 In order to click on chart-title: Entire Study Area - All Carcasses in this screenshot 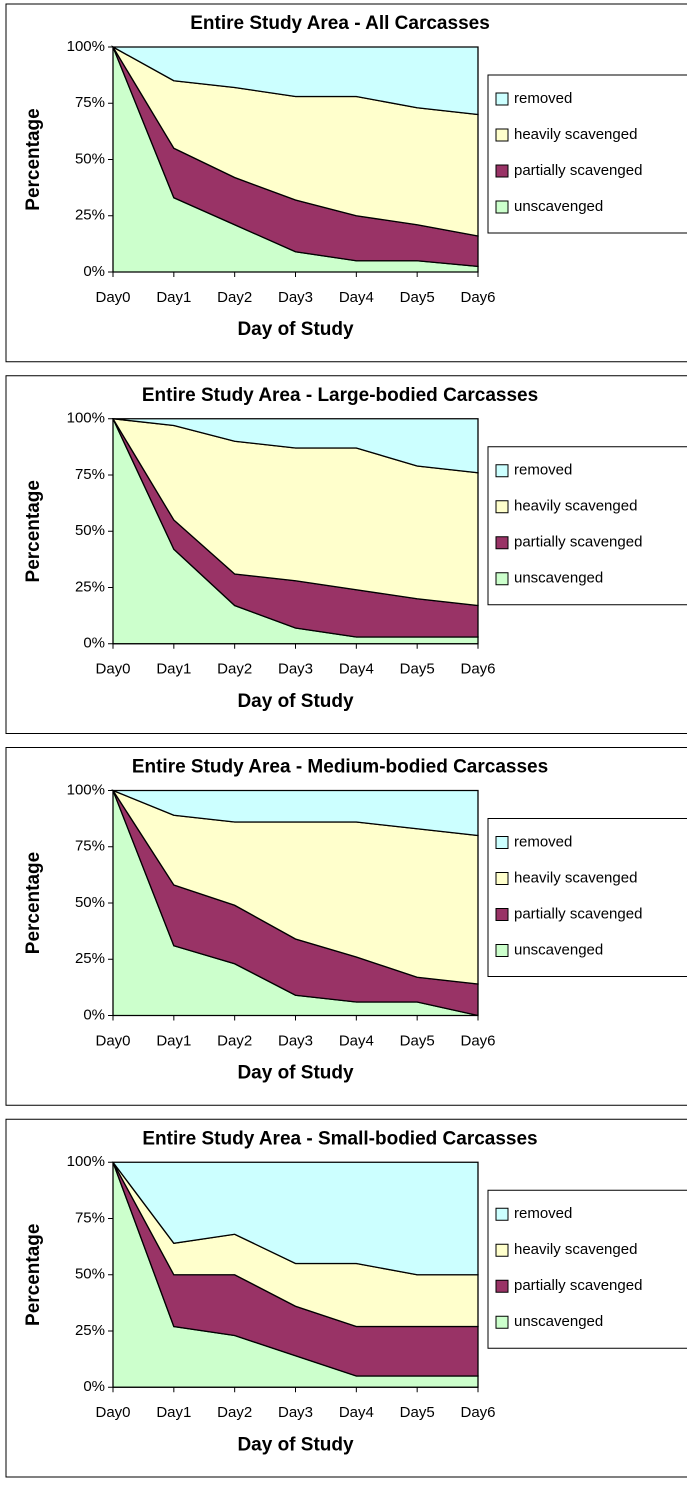, I will do `click(340, 23)`.